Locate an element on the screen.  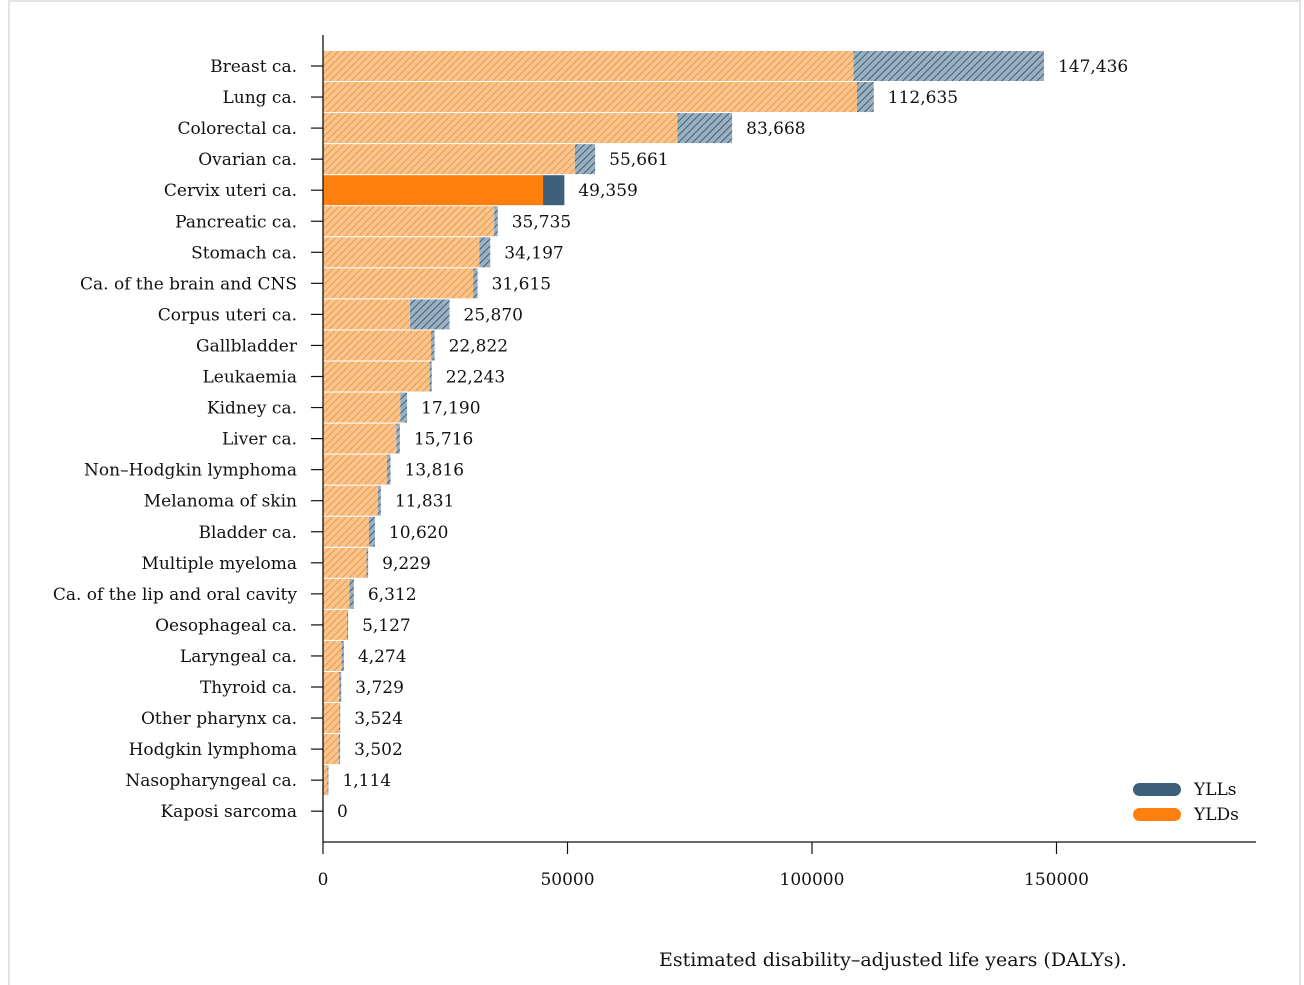
category-label: Bladder ca. is located at coordinates (248, 533).